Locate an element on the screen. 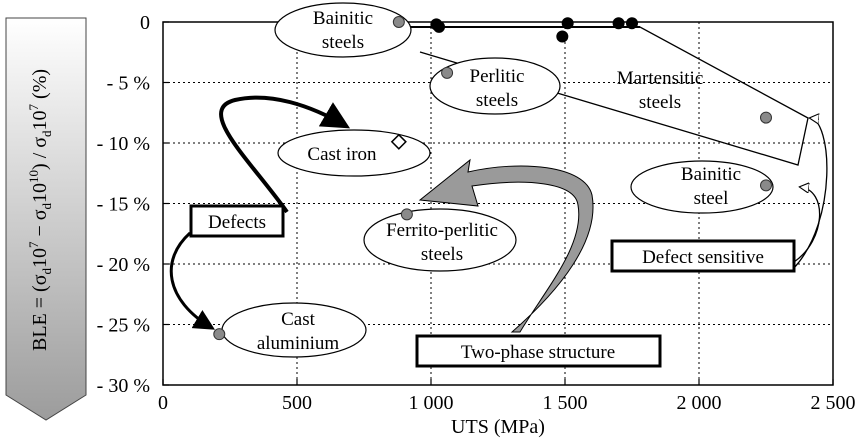 This screenshot has width=861, height=441. ellipse-cast-iron: Cast iron is located at coordinates (354, 153).